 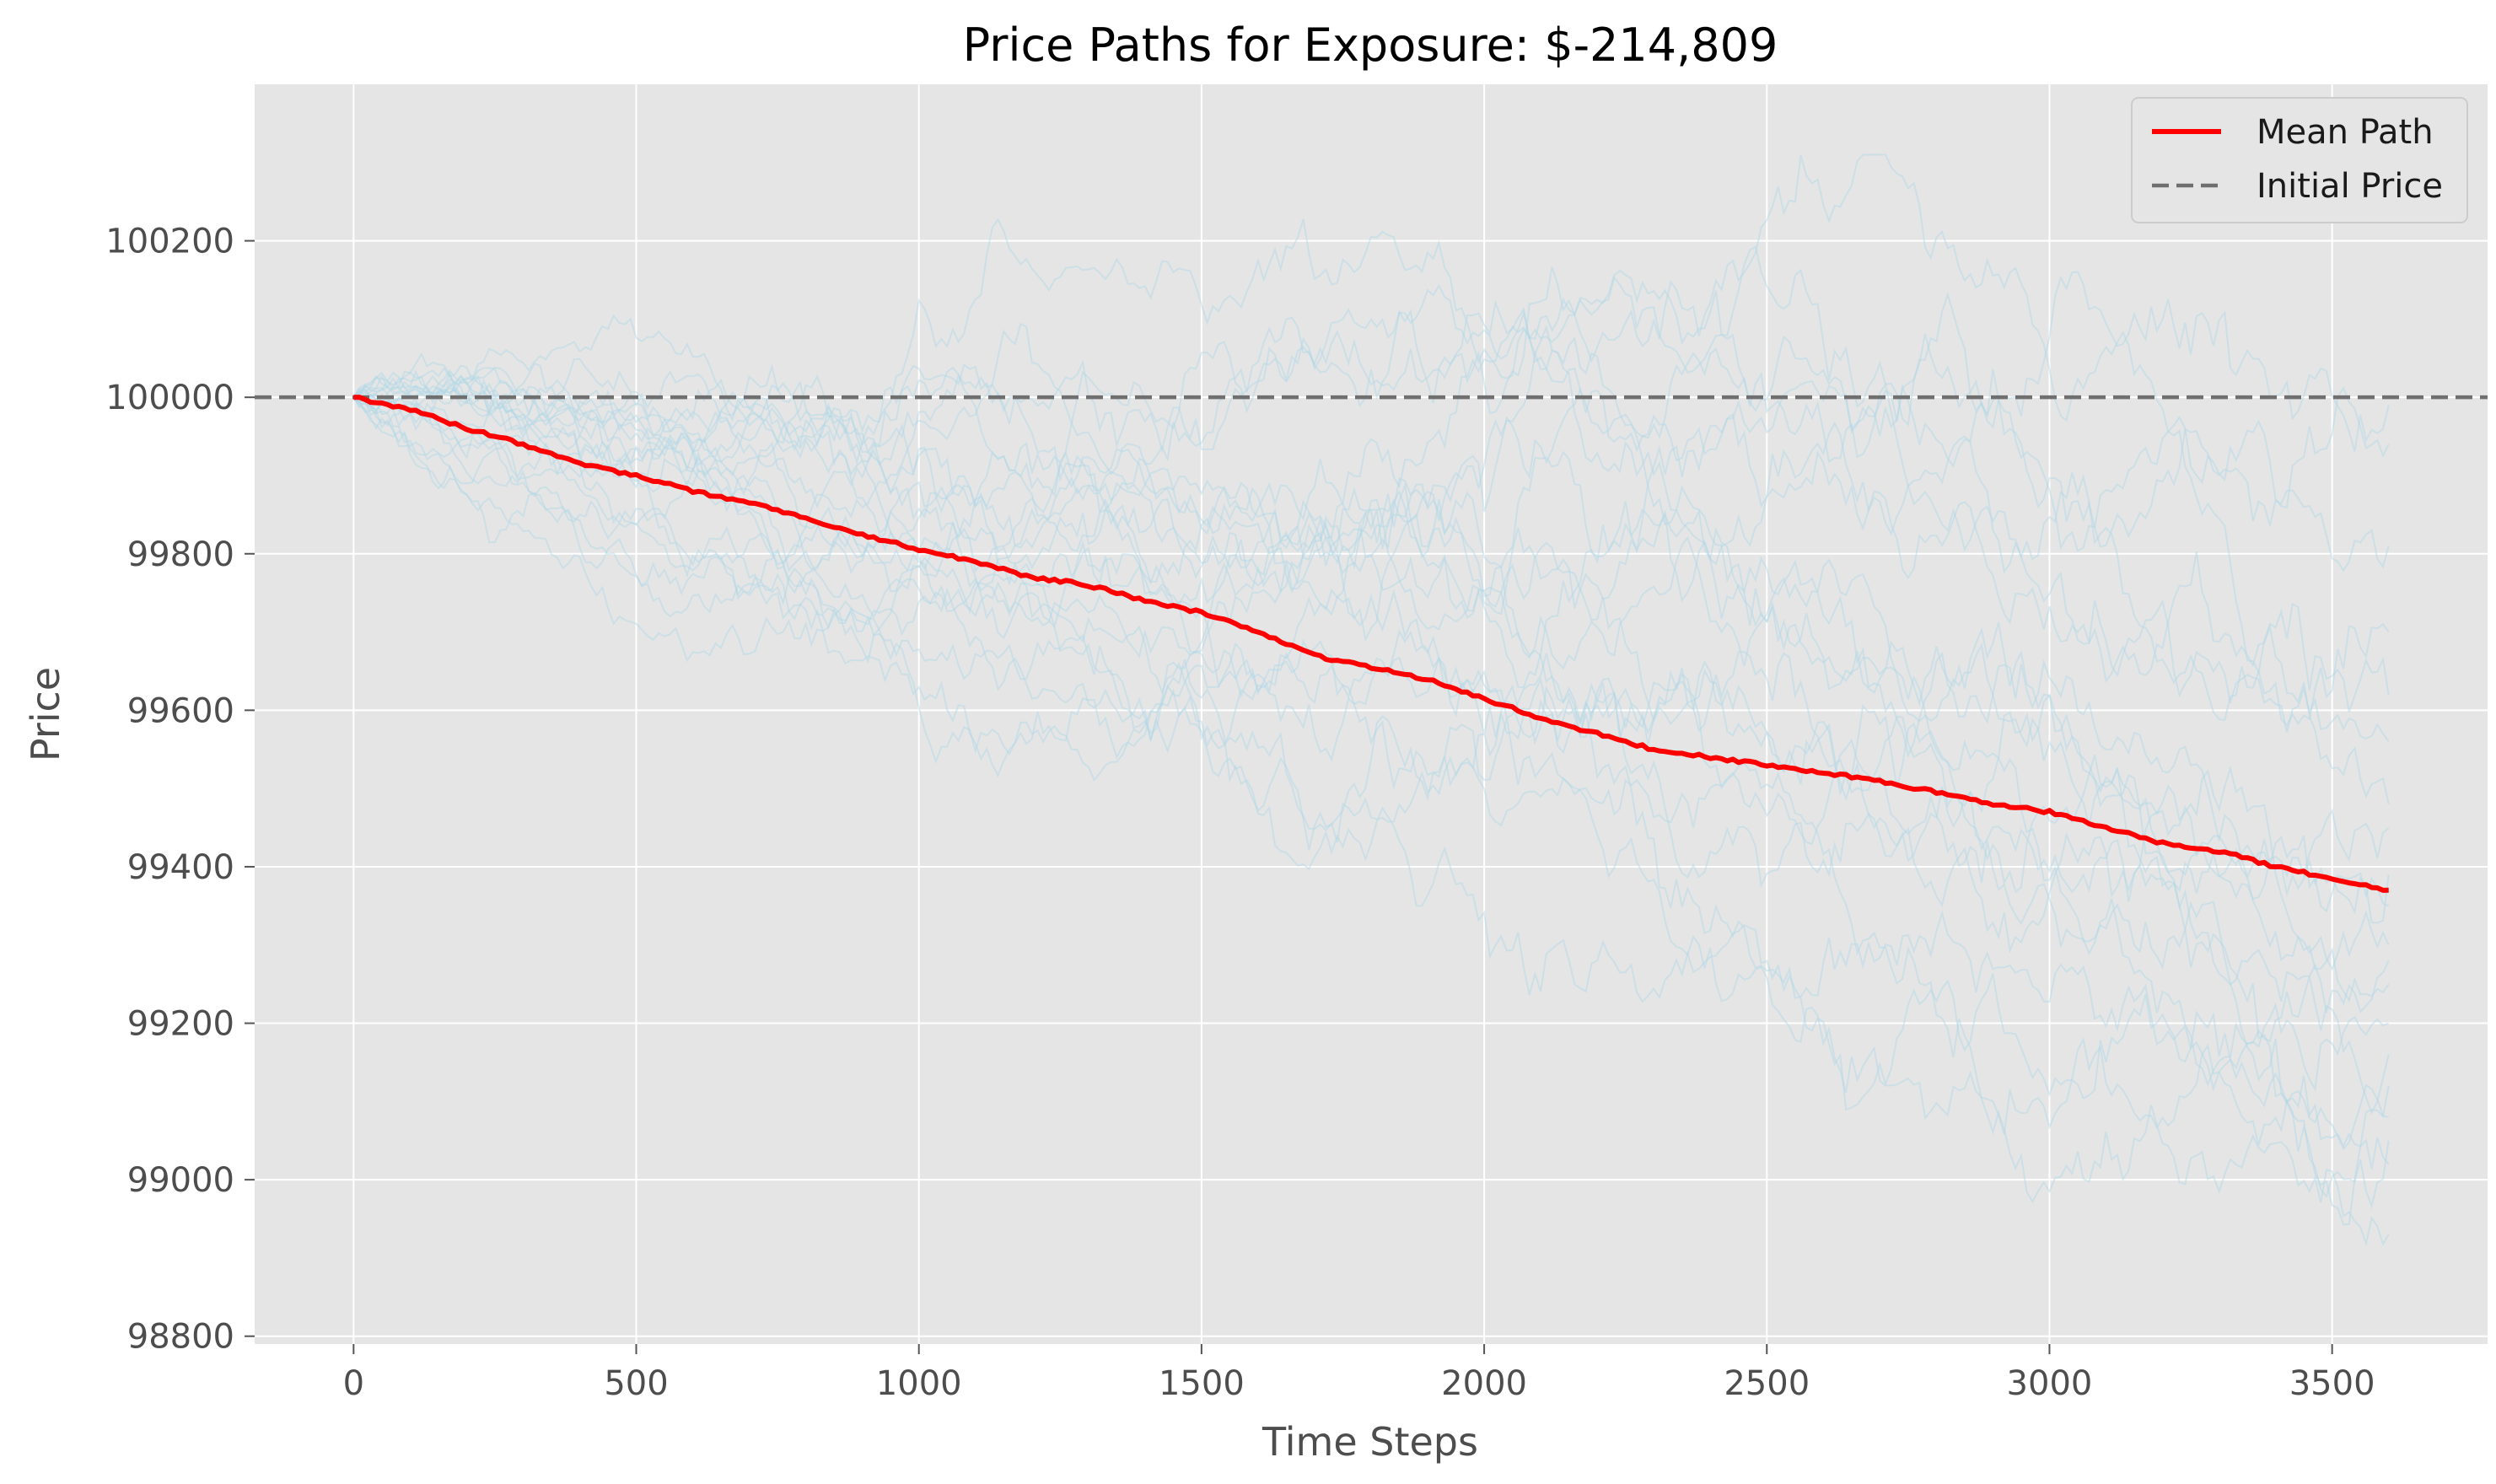 What do you see at coordinates (180, 710) in the screenshot?
I see `y-tick-label: 99600` at bounding box center [180, 710].